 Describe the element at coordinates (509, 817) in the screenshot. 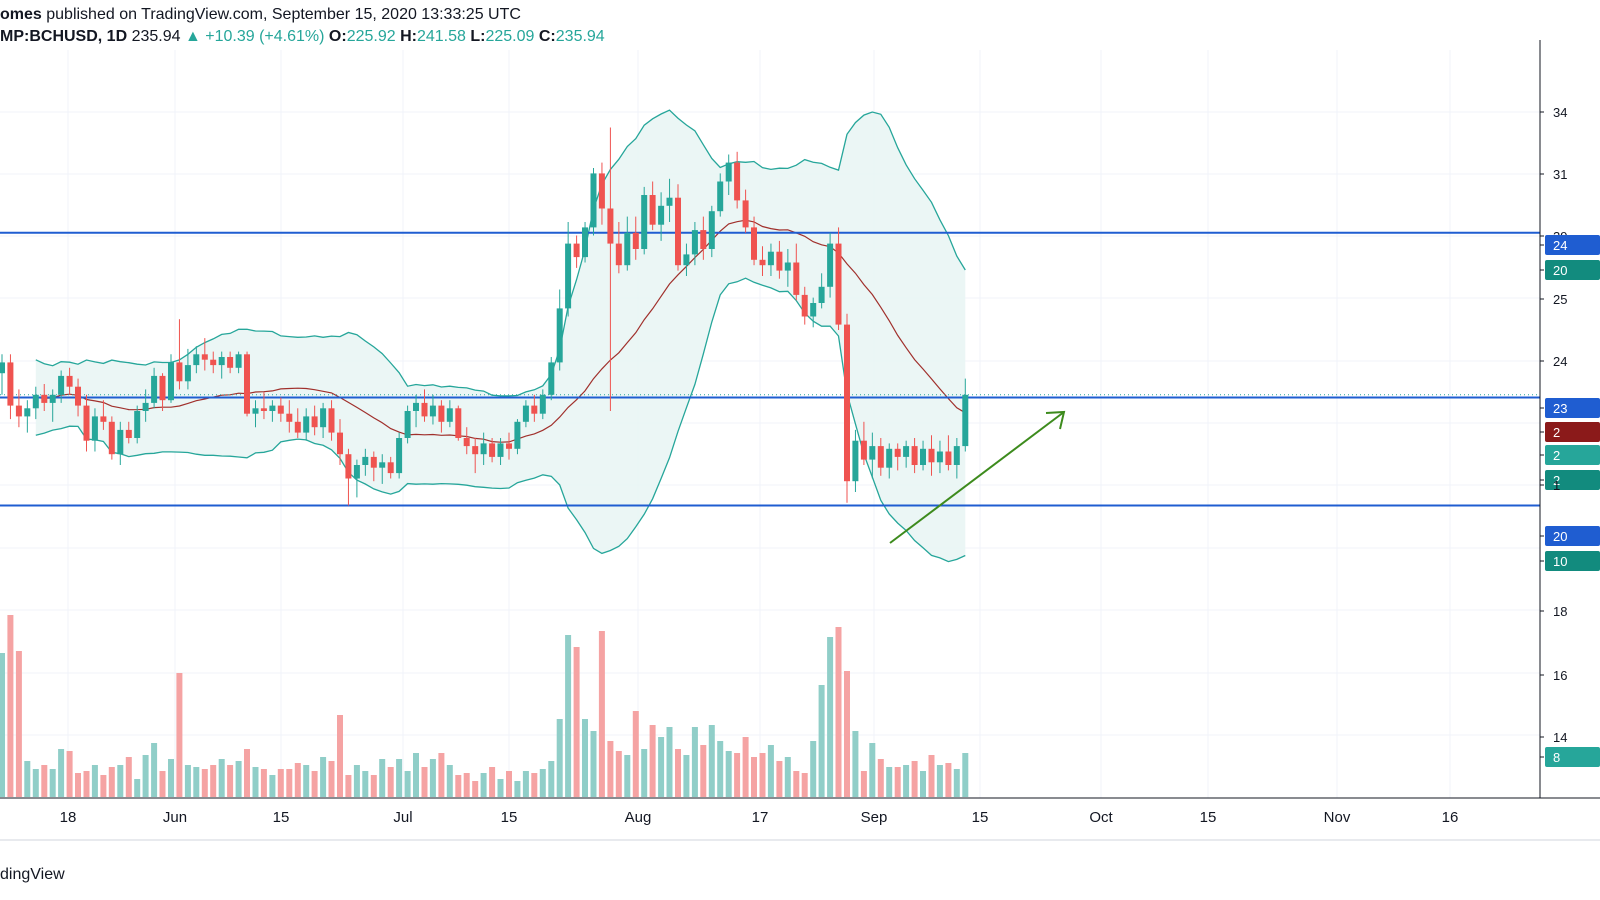

I see `time-tick-label: 15` at that location.